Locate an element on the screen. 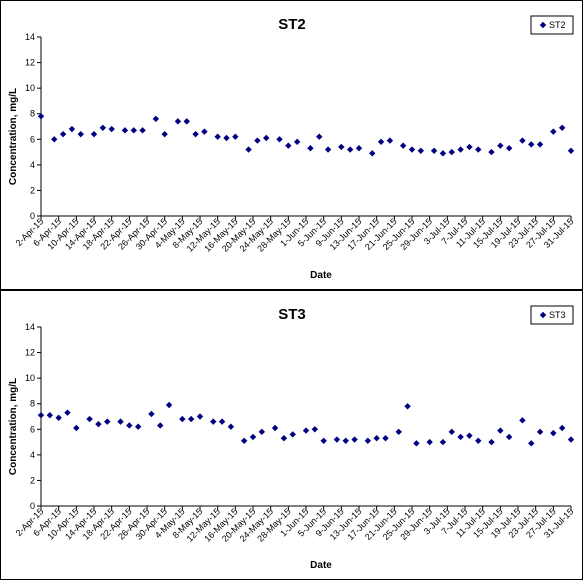 The height and width of the screenshot is (581, 585). st2-y-tick-label: 10 is located at coordinates (30, 88).